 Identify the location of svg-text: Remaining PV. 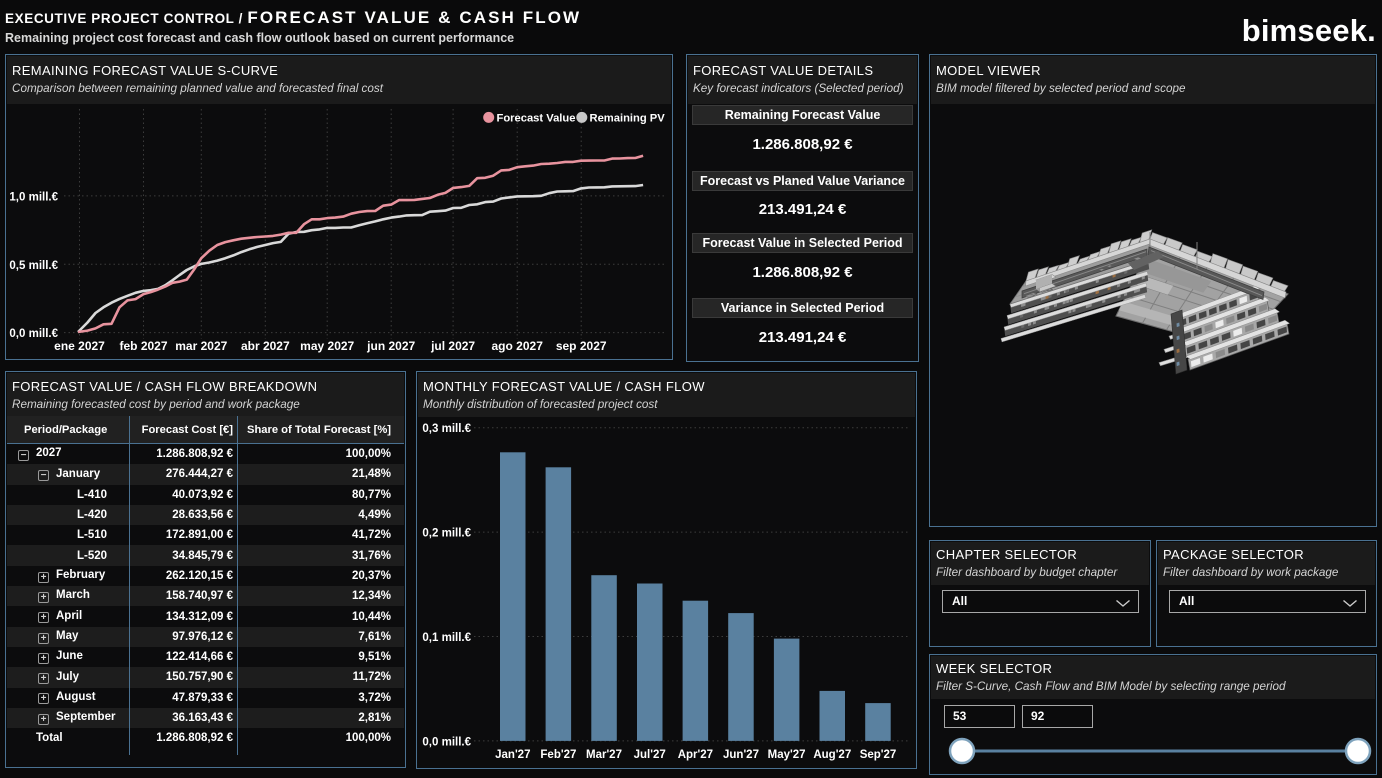
(628, 119).